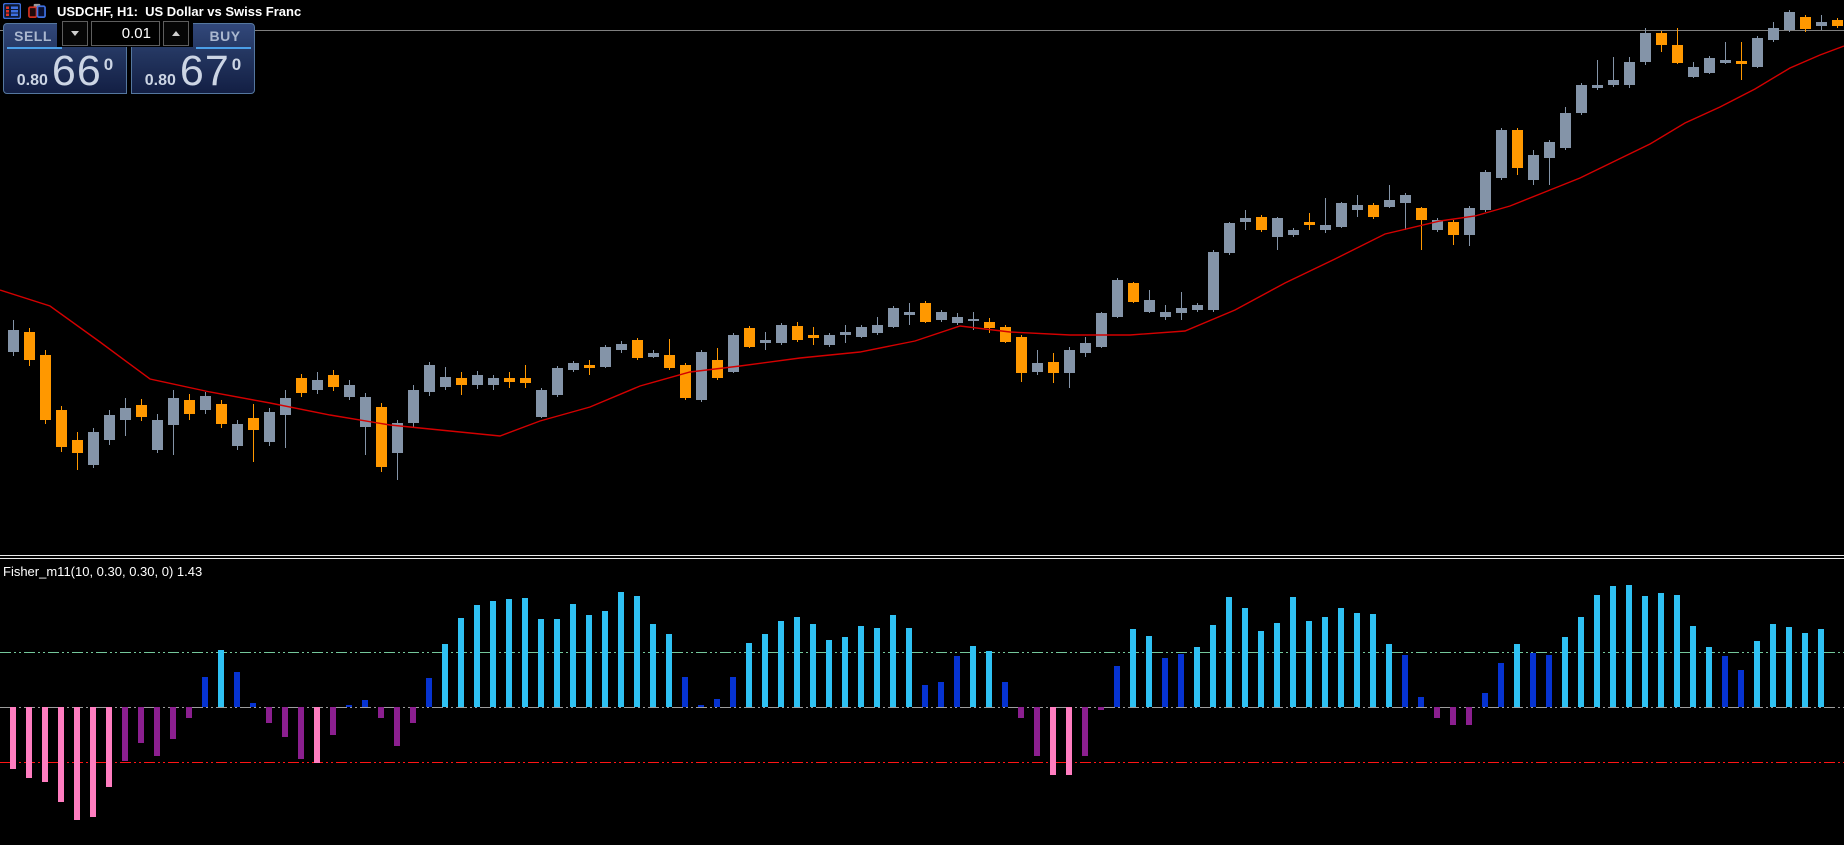  What do you see at coordinates (922, 707) in the screenshot?
I see `fisher-level-lines` at bounding box center [922, 707].